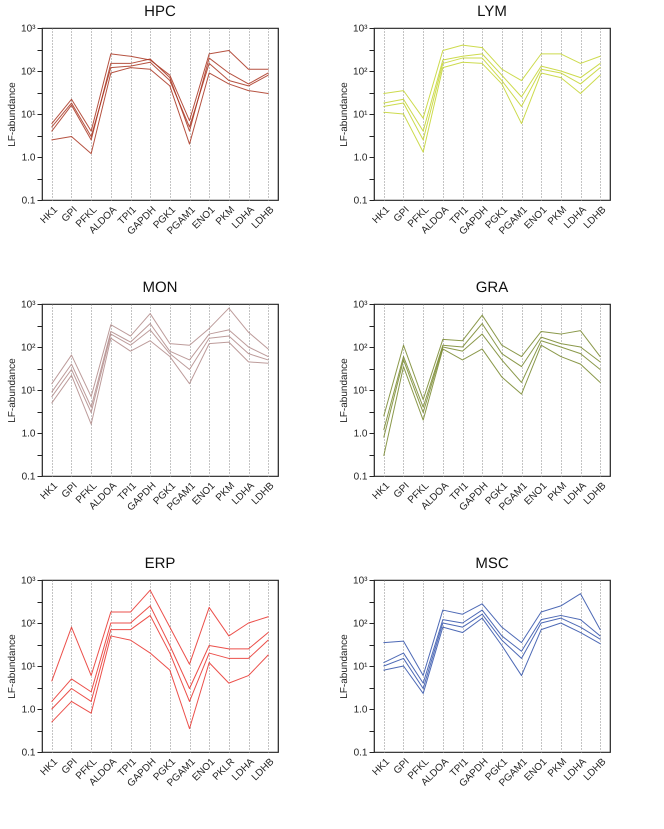 The image size is (664, 829). Describe the element at coordinates (492, 563) in the screenshot. I see `chart-title: MSC` at that location.